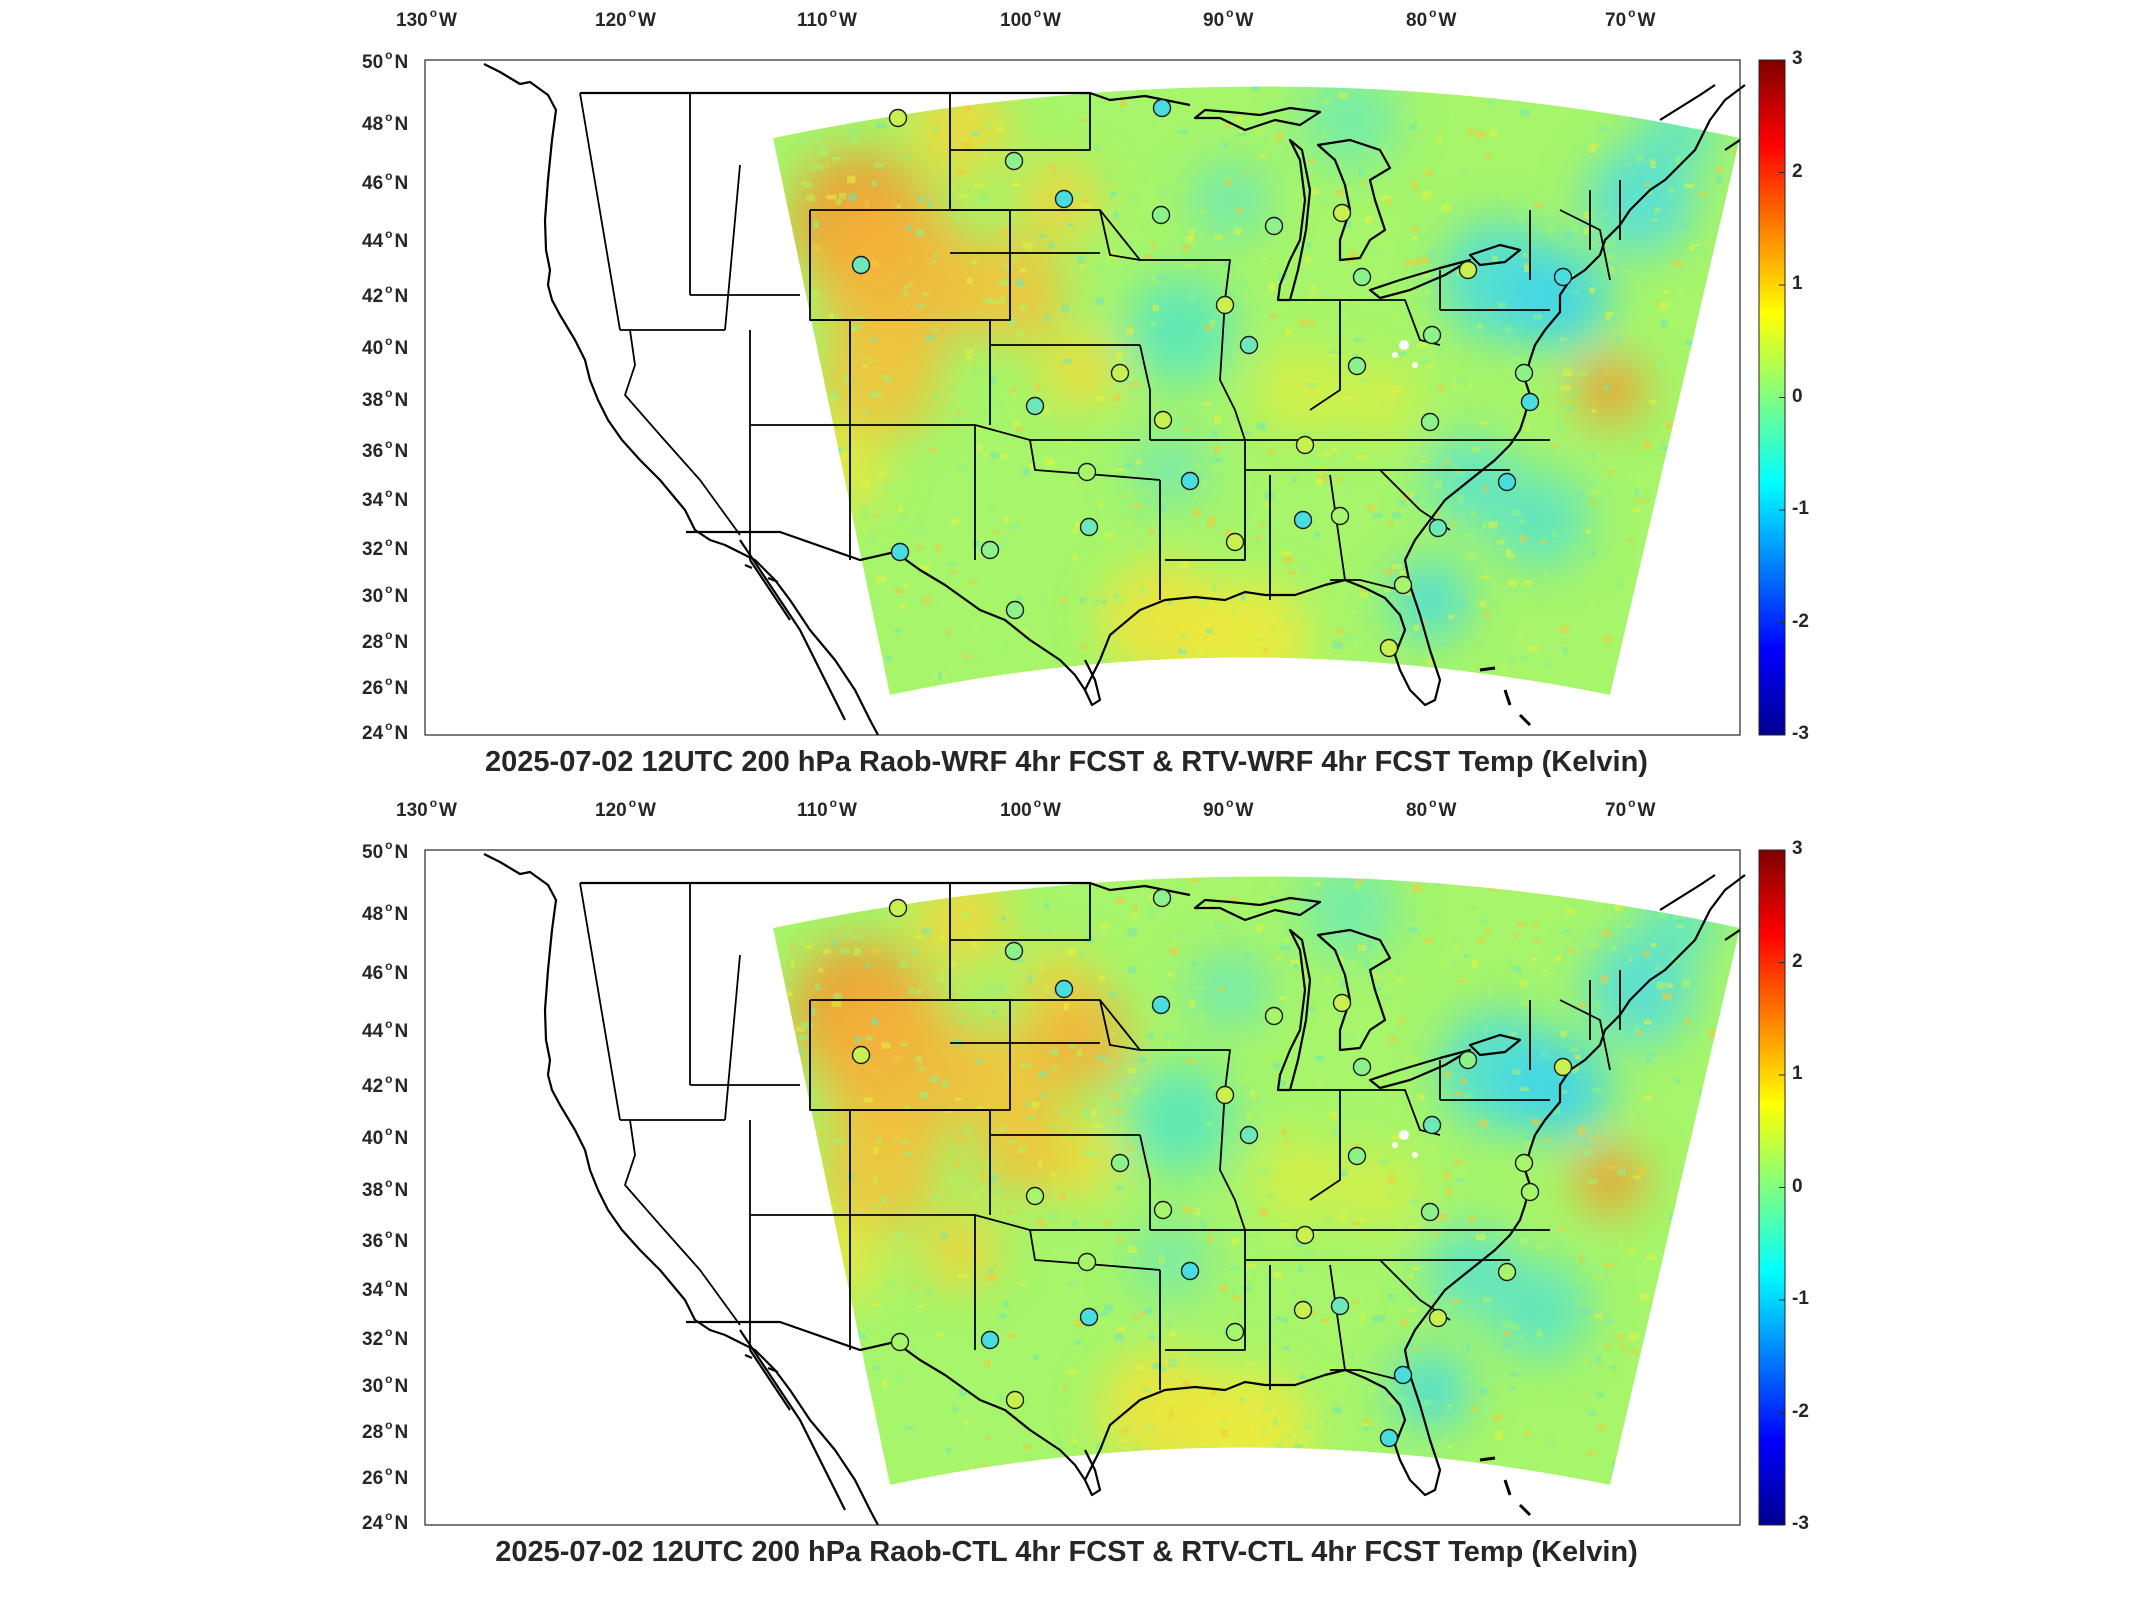 This screenshot has height=1600, width=2133. Describe the element at coordinates (1228, 808) in the screenshot. I see `lon-tick-label: 90 o W` at that location.